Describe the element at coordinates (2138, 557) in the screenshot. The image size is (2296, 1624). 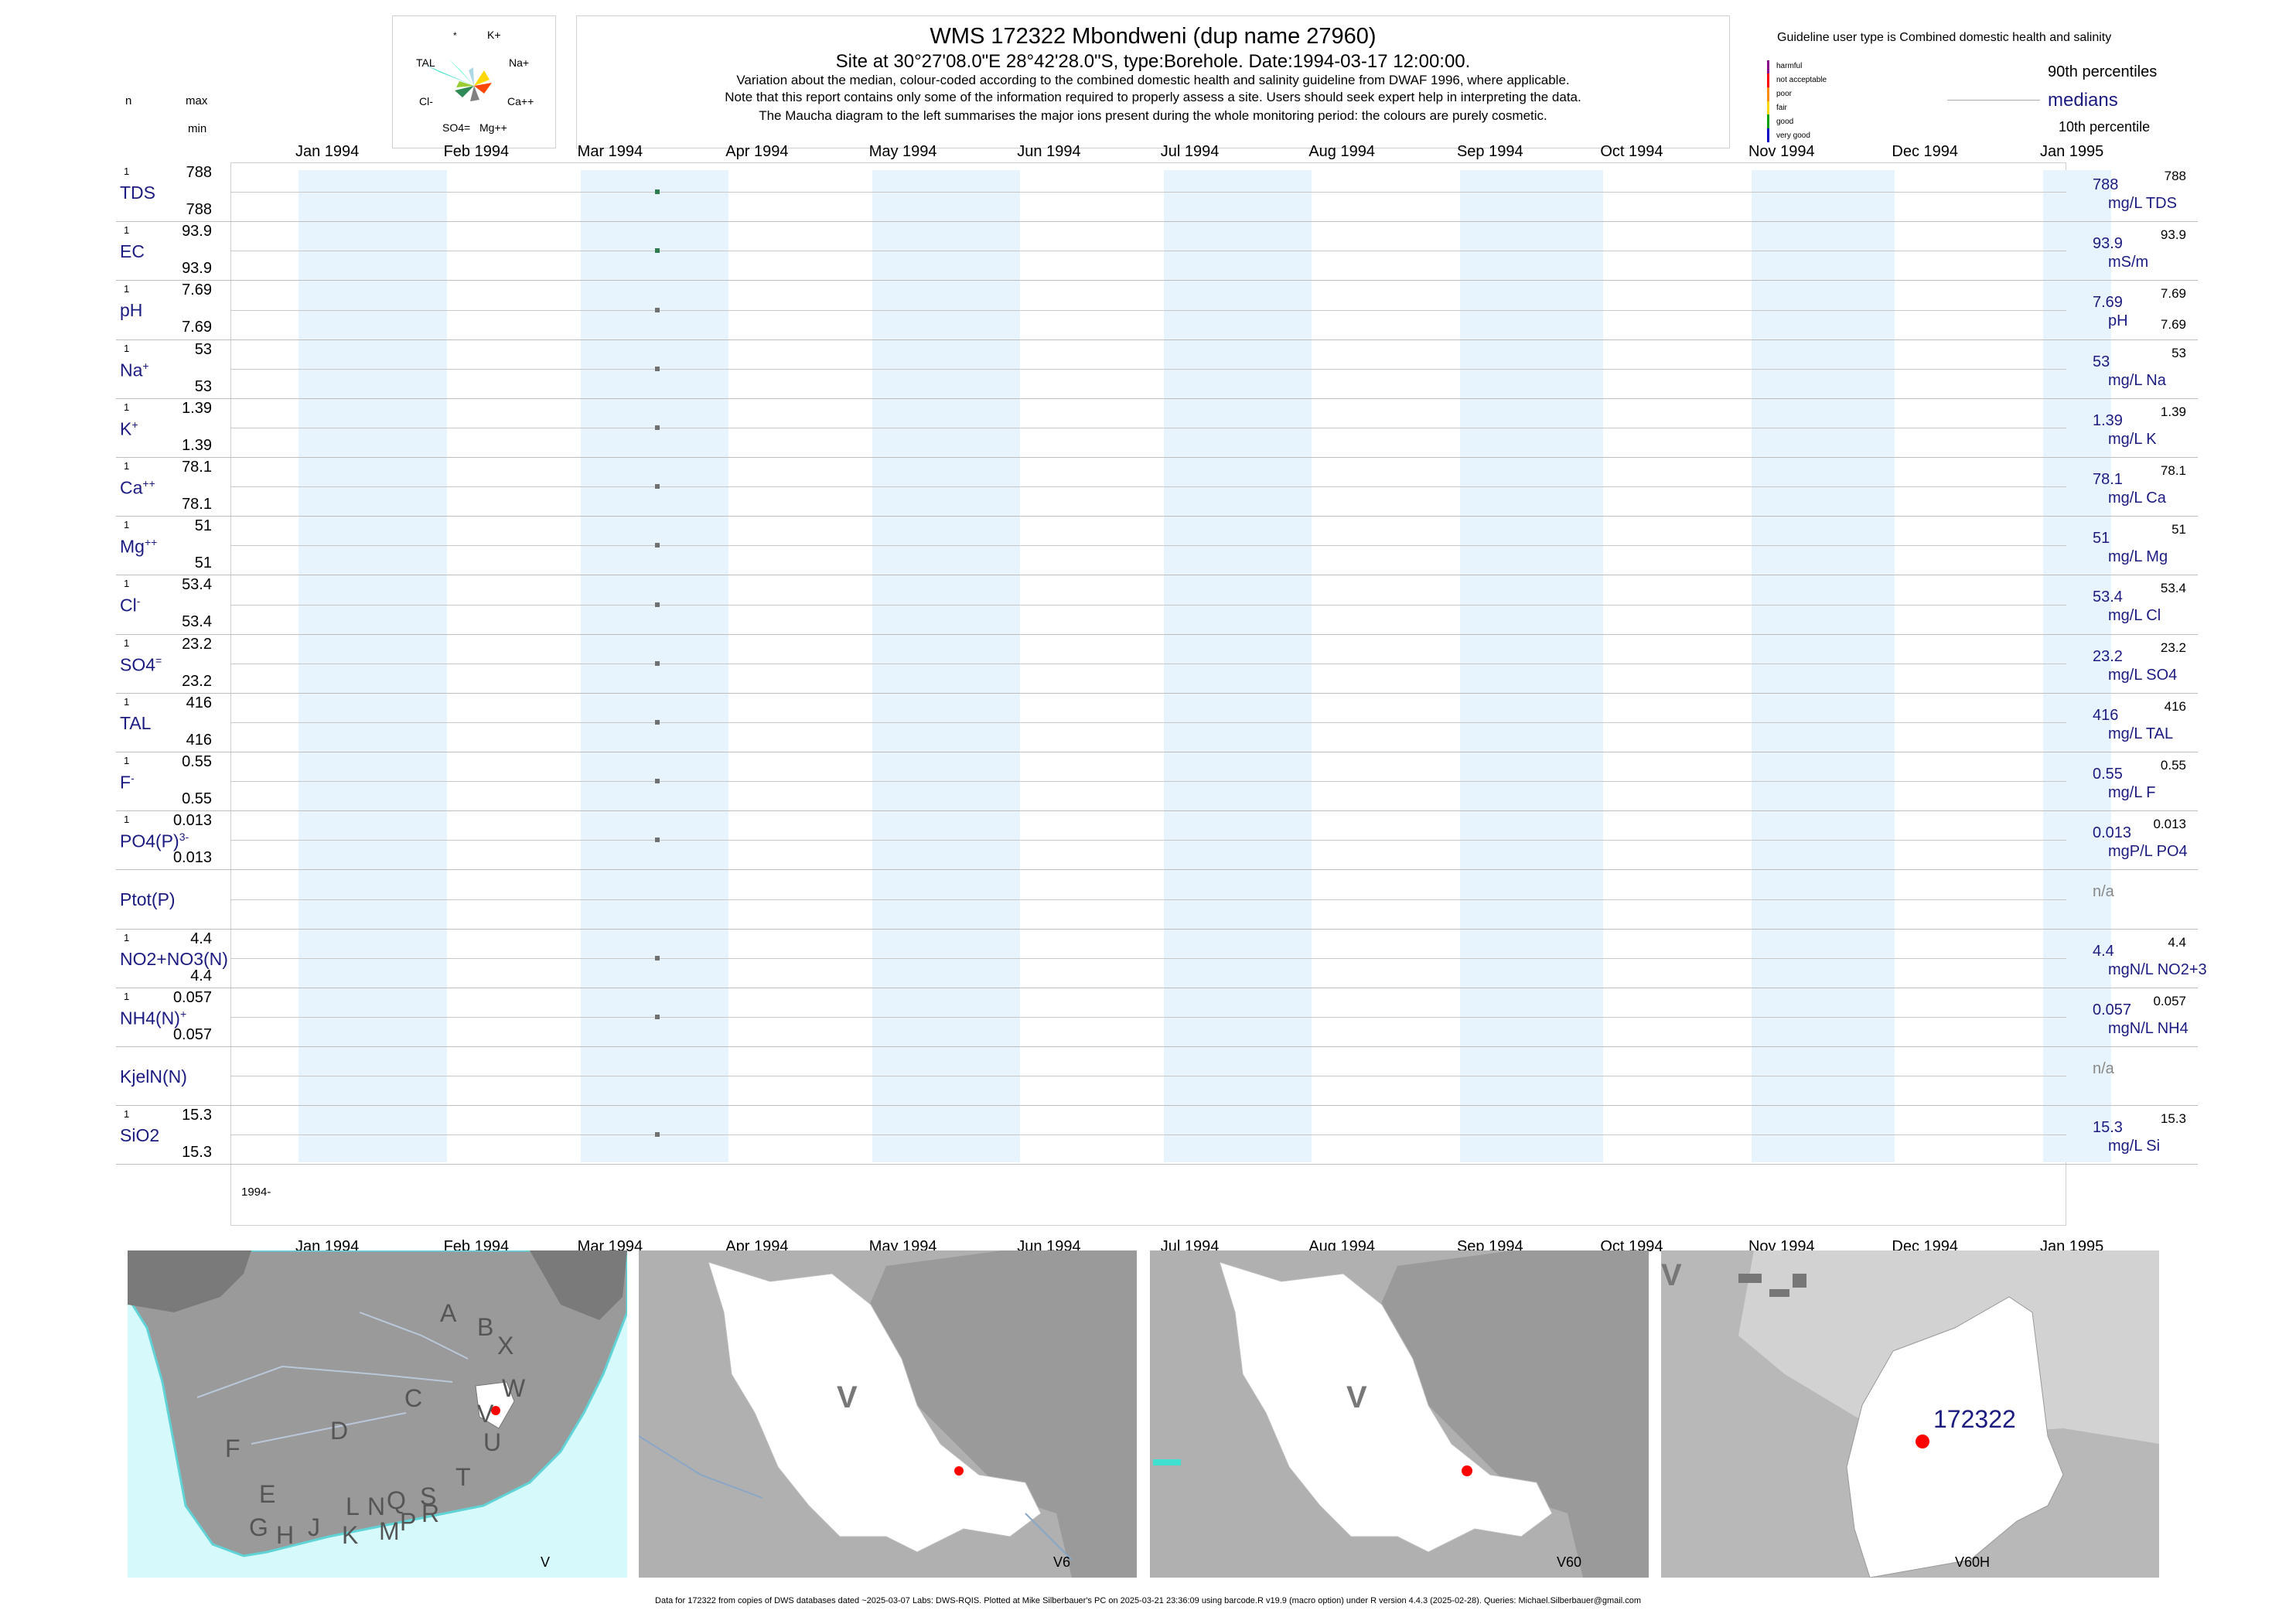
I see `unit-label: mg/L Mg` at that location.